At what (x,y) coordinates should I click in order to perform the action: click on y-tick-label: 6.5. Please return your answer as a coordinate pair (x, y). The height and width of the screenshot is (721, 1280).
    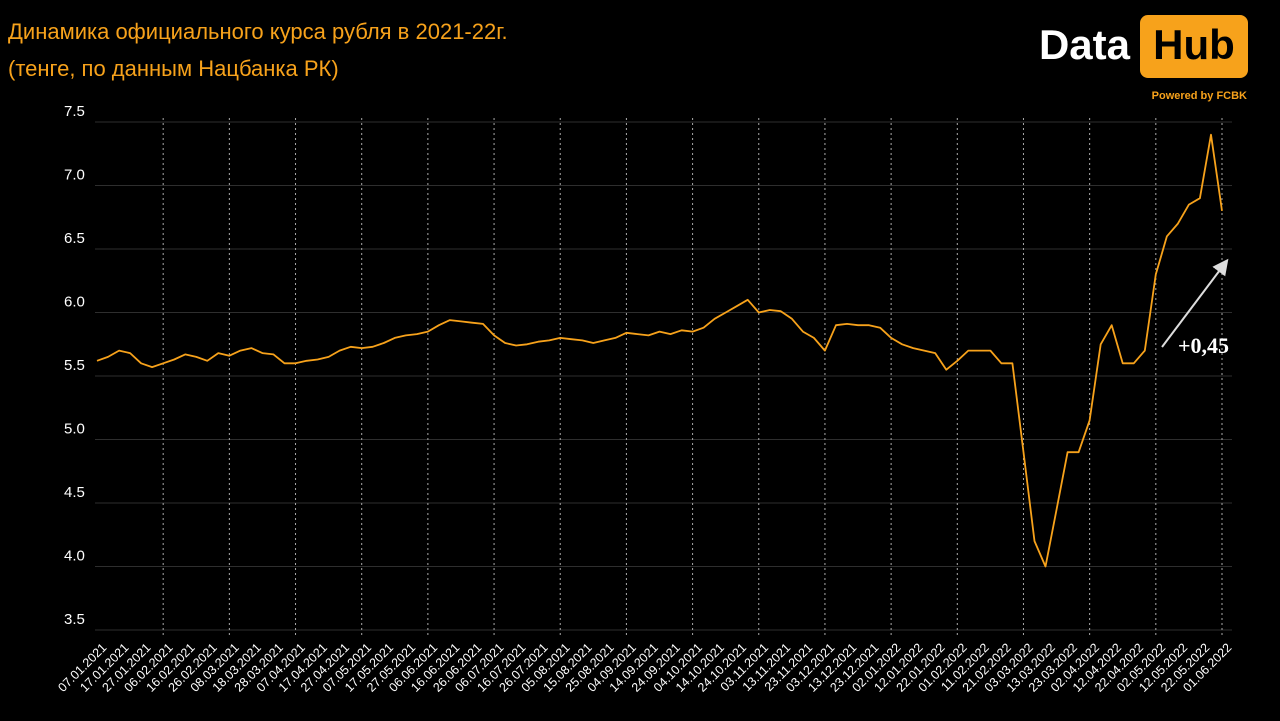
    Looking at the image, I should click on (74, 238).